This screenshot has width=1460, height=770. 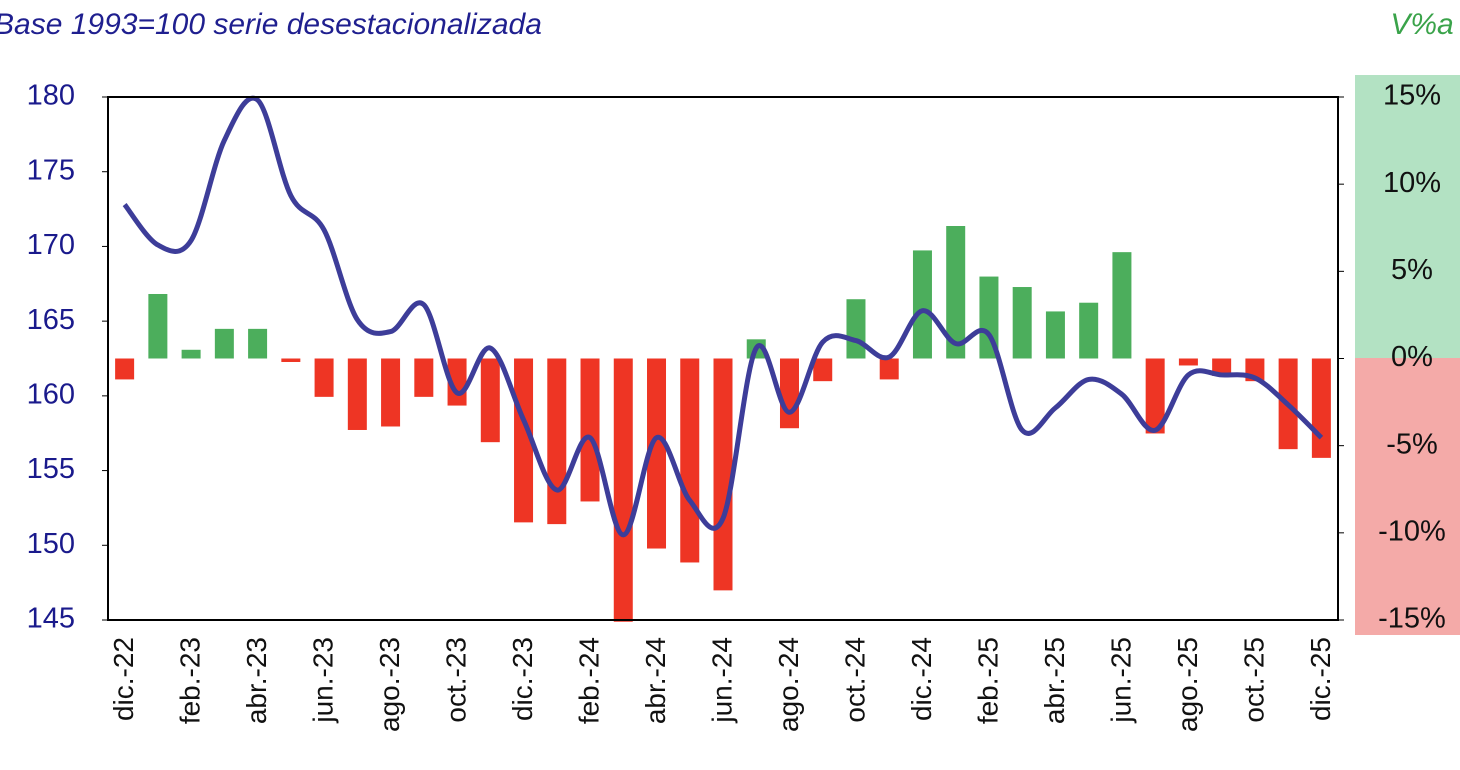 I want to click on x-tick-label: ago.-24, so click(x=788, y=684).